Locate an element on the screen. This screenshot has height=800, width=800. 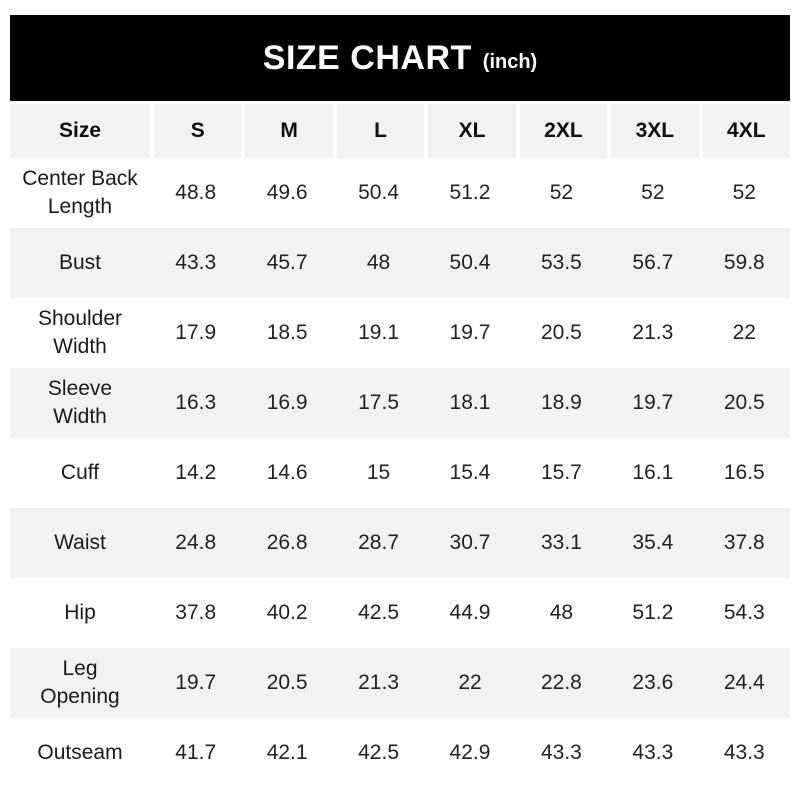
size-column-header: 2XL is located at coordinates (561, 131).